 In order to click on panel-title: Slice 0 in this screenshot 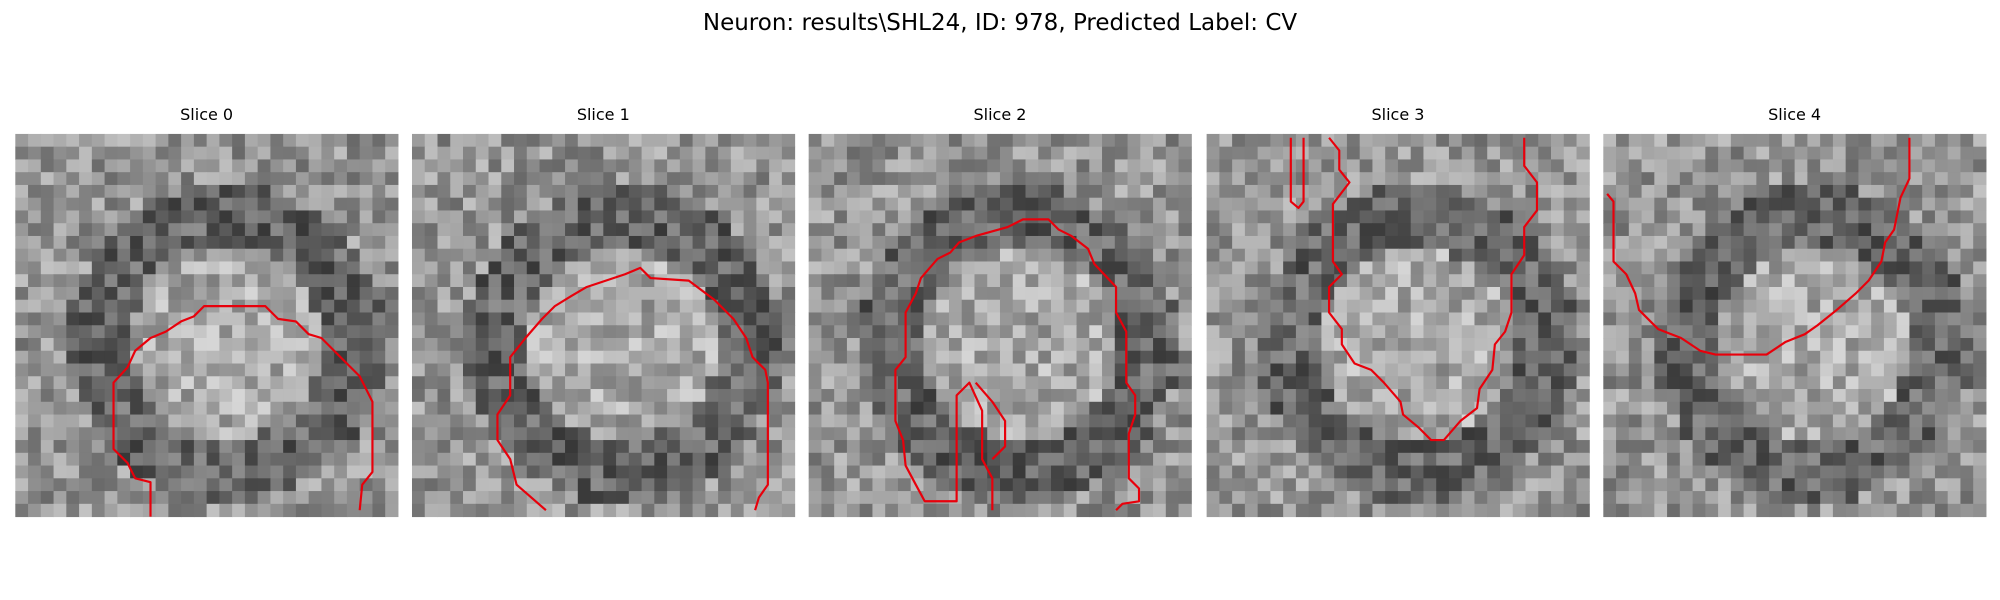, I will do `click(206, 114)`.